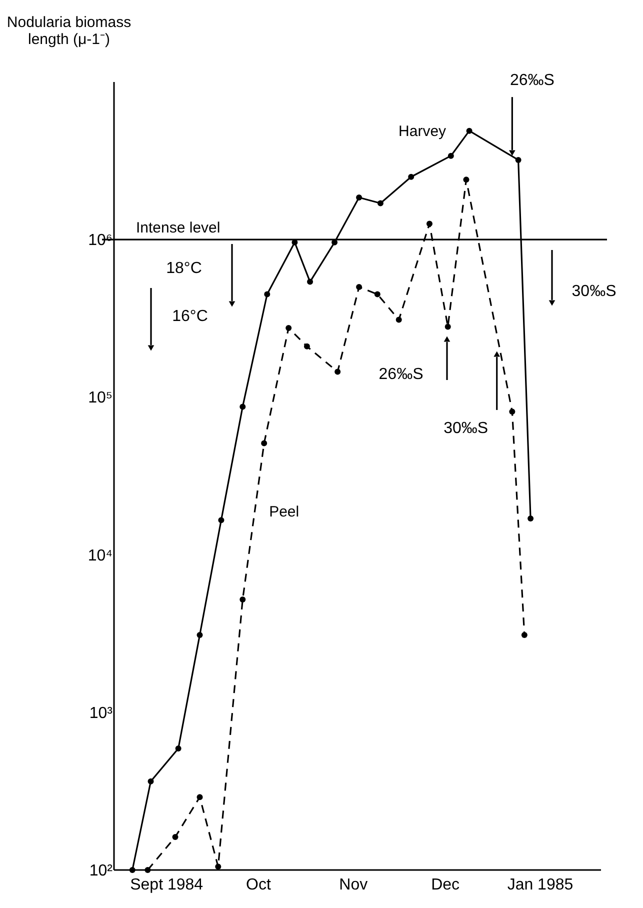 The width and height of the screenshot is (643, 908). I want to click on y-tick-label: 10², so click(101, 871).